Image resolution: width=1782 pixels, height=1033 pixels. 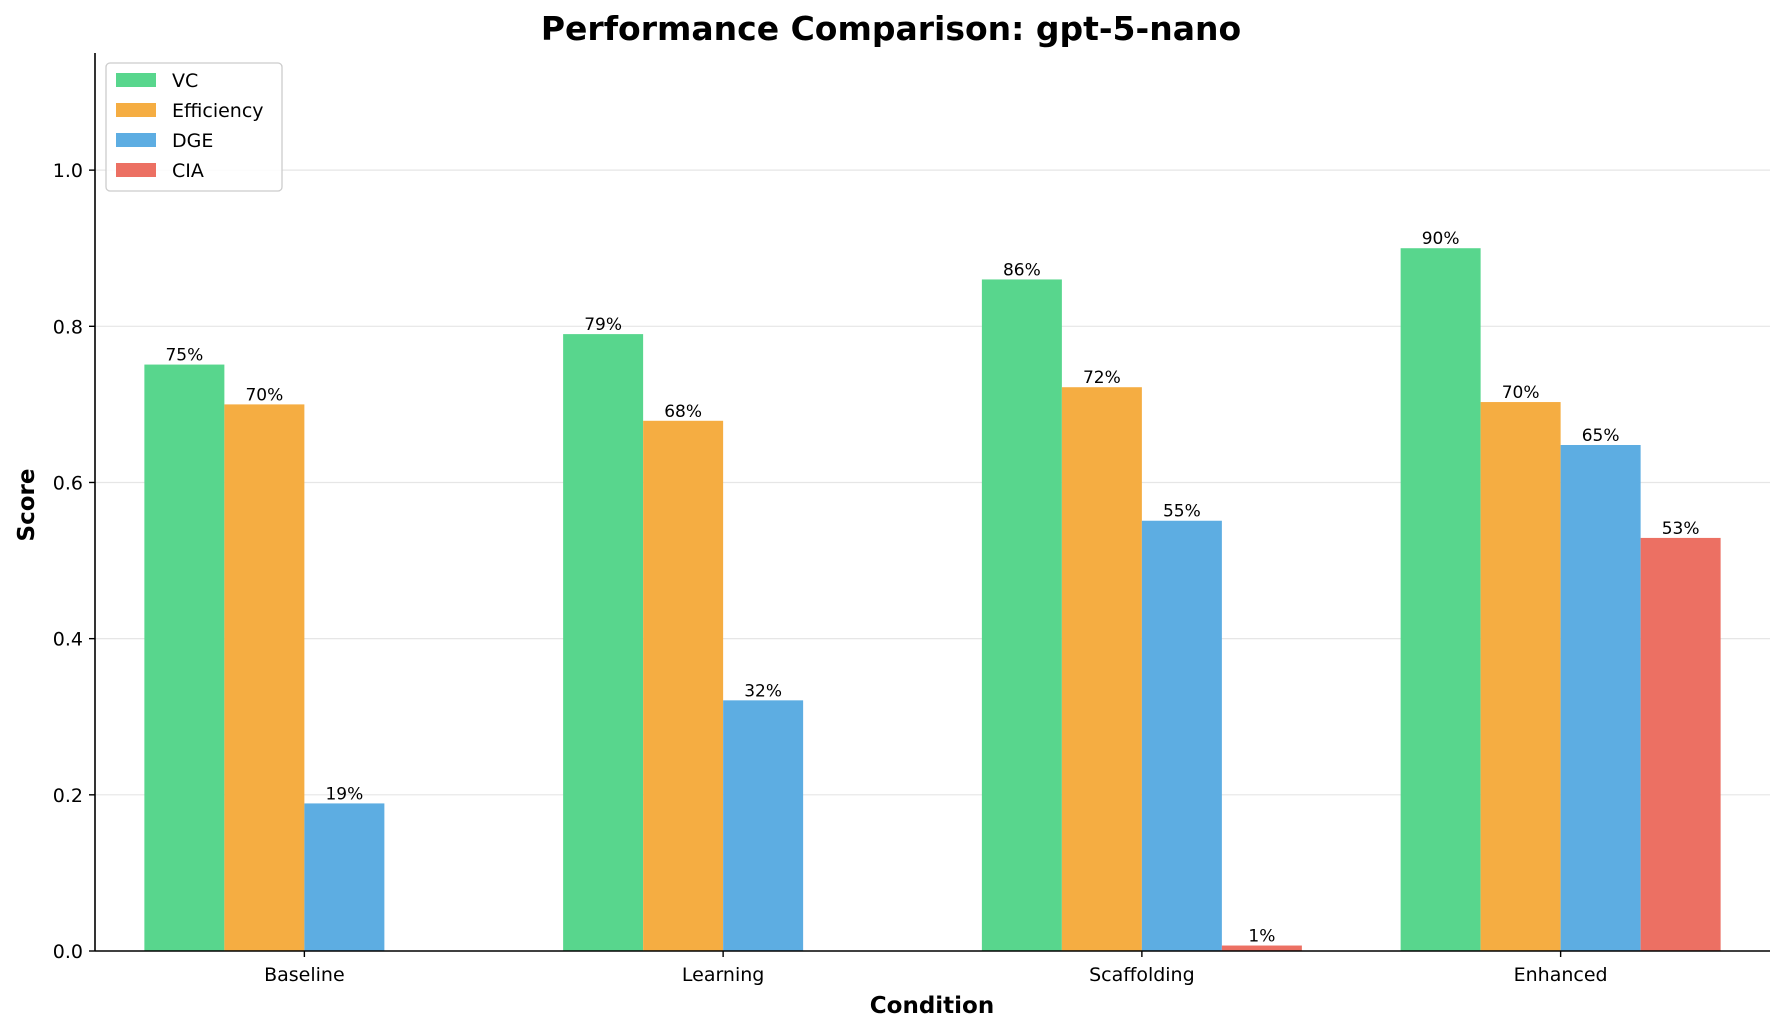 What do you see at coordinates (68, 483) in the screenshot?
I see `y-tick-label: 0.6` at bounding box center [68, 483].